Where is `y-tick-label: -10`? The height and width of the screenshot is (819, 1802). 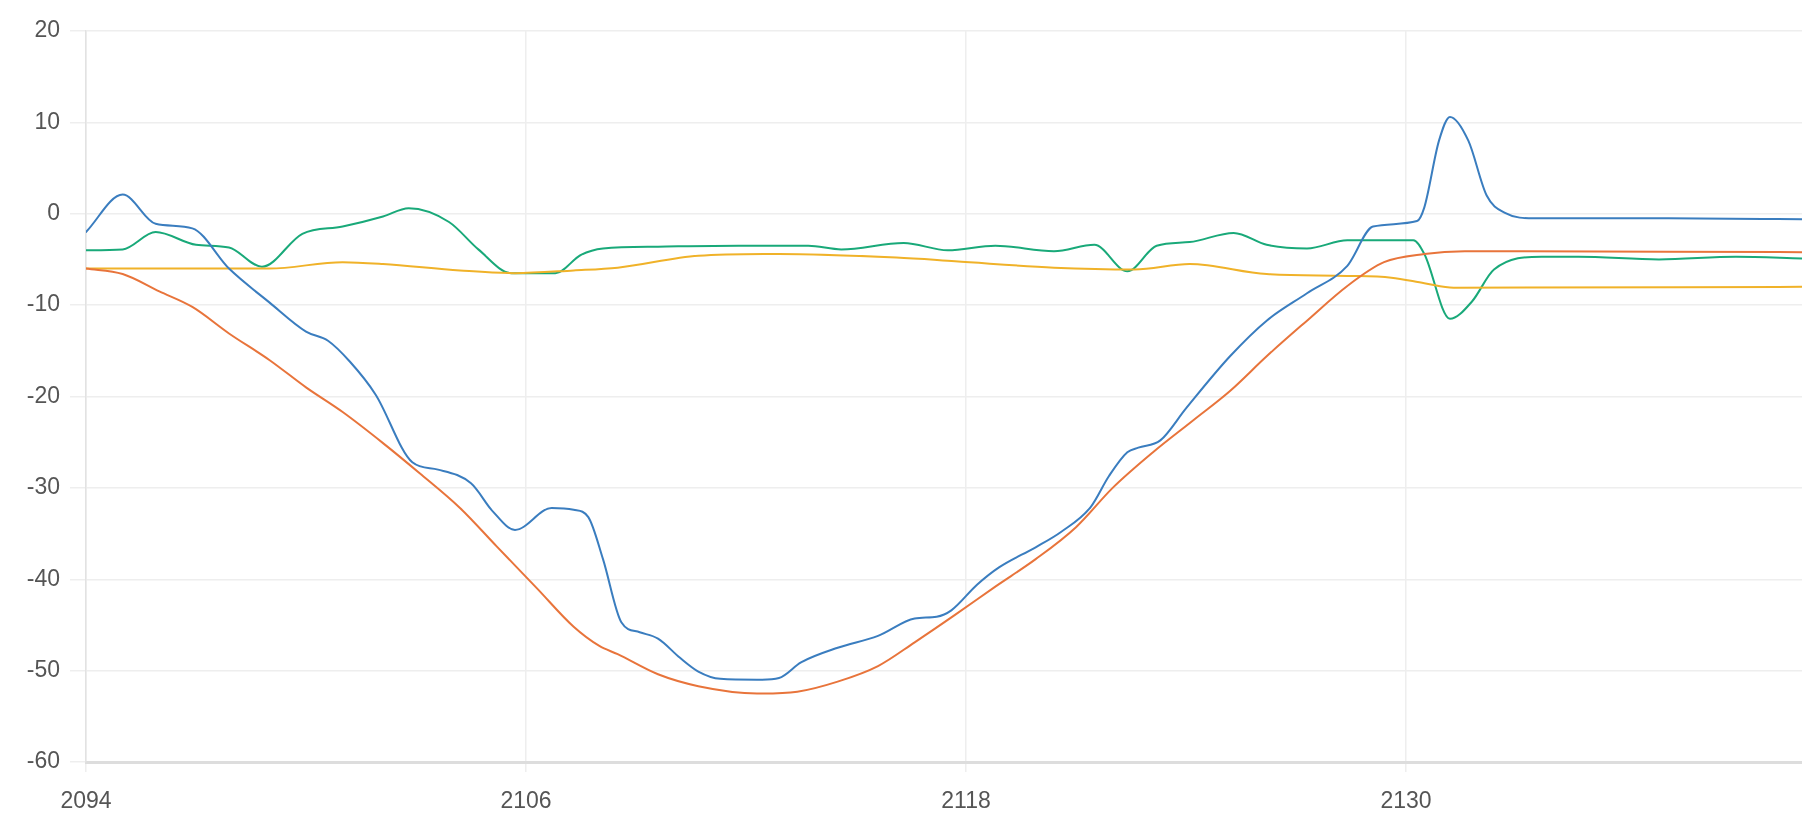
y-tick-label: -10 is located at coordinates (43, 303).